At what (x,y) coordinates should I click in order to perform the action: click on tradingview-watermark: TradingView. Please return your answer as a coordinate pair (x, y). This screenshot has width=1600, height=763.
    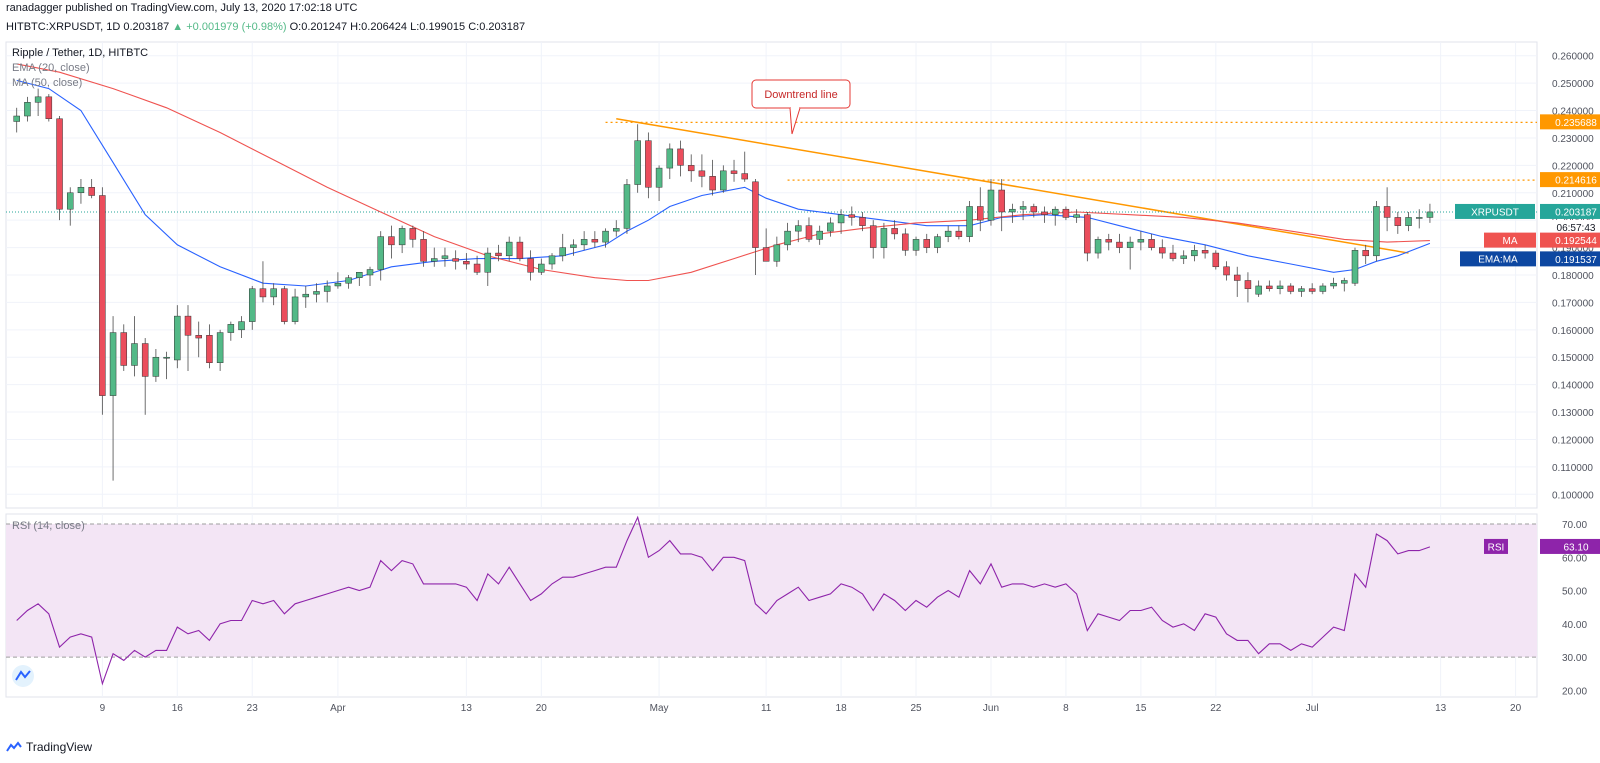
    Looking at the image, I should click on (49, 747).